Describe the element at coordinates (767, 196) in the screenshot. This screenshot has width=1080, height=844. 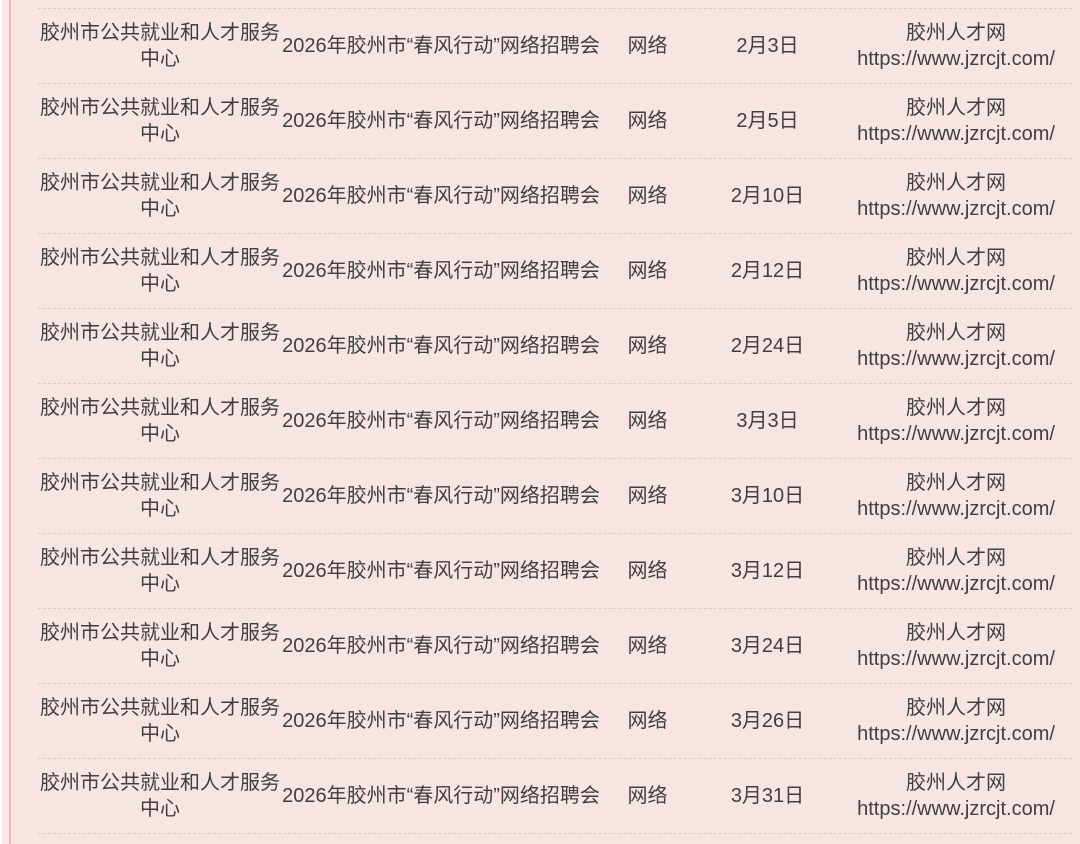
I see `cell-date: 2月10日` at that location.